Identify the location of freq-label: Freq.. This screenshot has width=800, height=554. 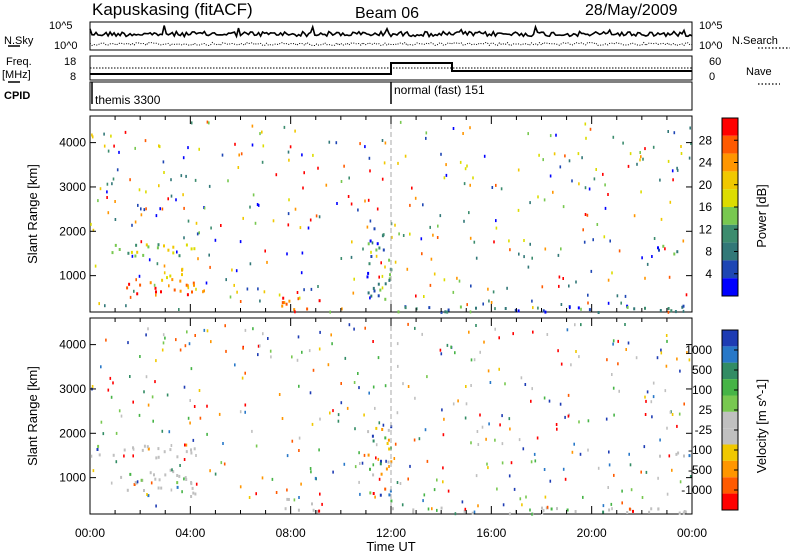
(19, 62).